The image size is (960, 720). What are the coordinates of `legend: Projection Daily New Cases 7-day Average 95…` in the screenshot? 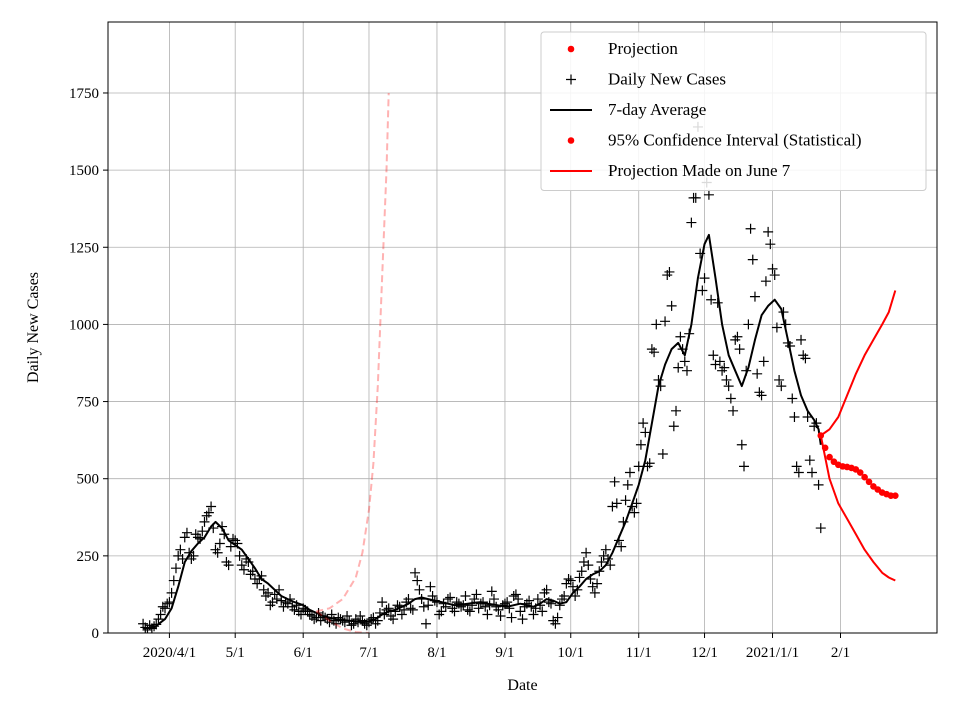 It's located at (733, 111).